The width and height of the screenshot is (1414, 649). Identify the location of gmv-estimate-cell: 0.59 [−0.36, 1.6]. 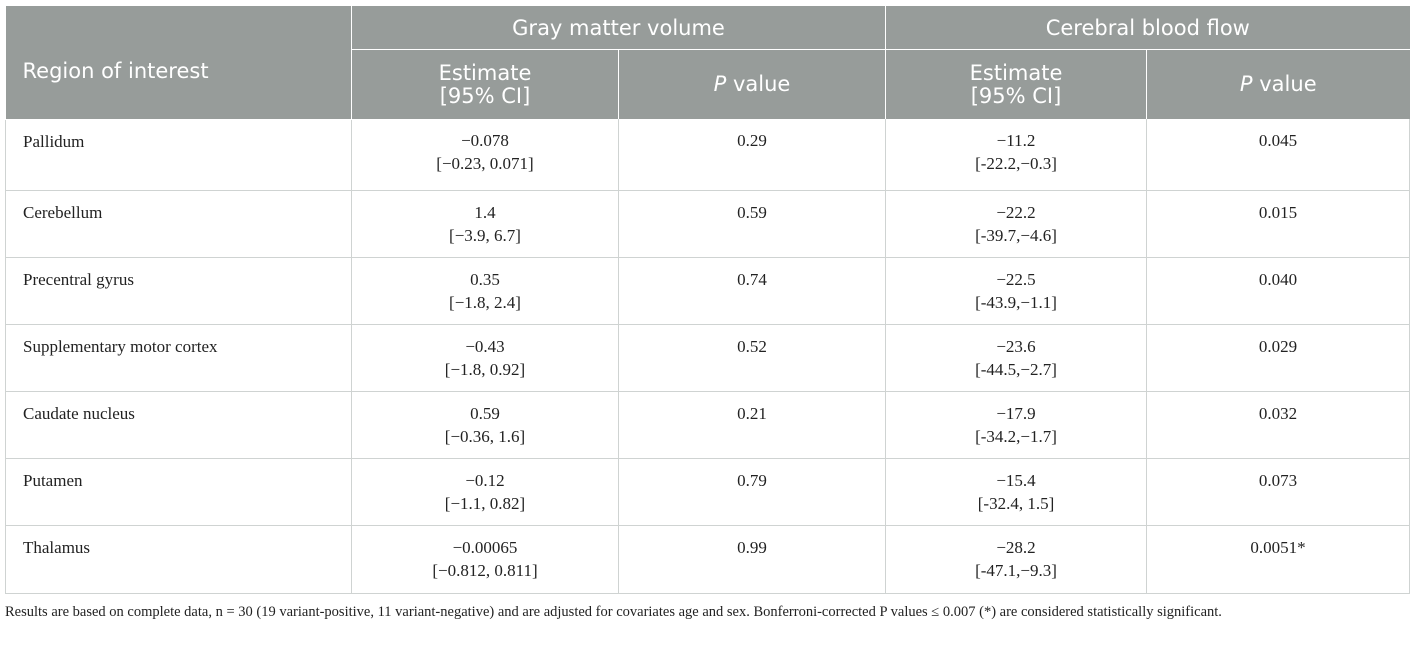
(485, 425).